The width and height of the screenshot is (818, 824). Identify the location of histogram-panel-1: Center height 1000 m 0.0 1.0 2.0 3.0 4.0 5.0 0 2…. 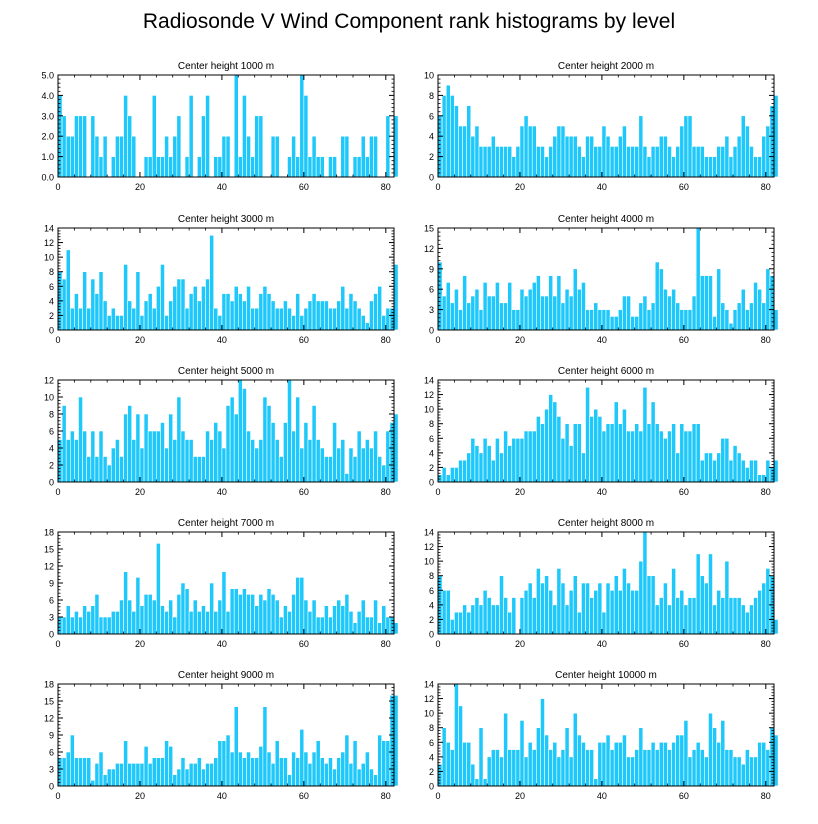
(220, 126).